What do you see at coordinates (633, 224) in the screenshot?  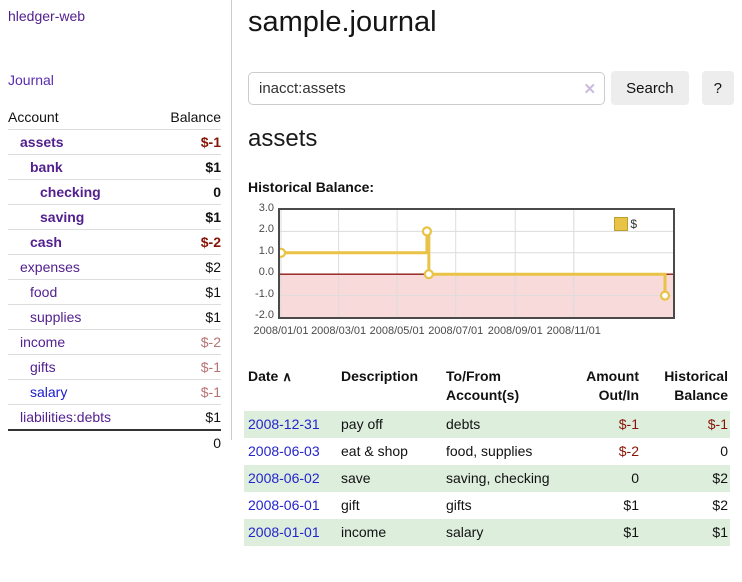 I see `legend-label: $` at bounding box center [633, 224].